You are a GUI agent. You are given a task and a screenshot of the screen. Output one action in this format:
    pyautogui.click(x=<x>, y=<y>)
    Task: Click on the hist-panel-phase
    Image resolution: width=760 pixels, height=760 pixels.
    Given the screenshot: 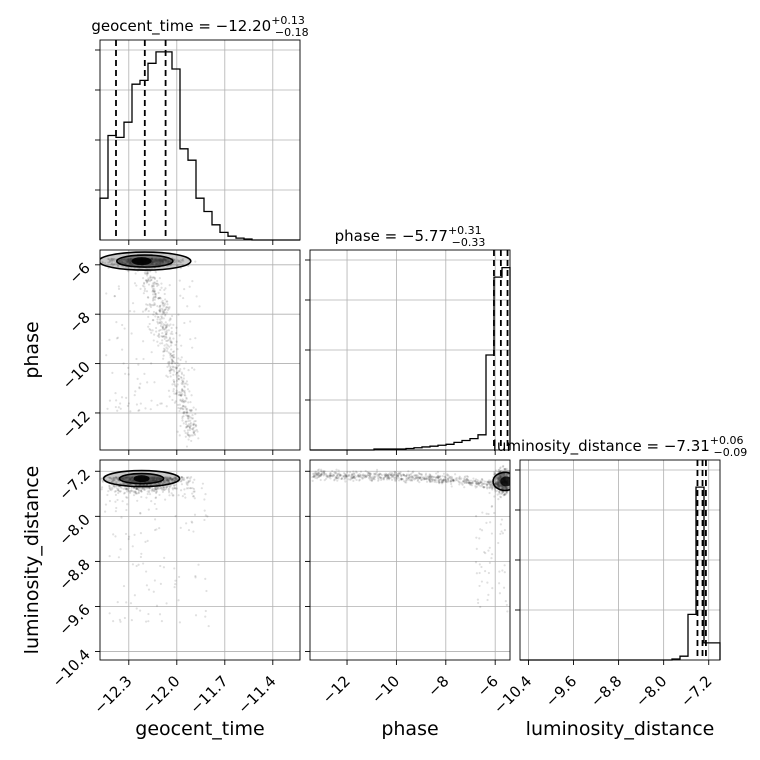 What is the action you would take?
    pyautogui.click(x=408, y=352)
    